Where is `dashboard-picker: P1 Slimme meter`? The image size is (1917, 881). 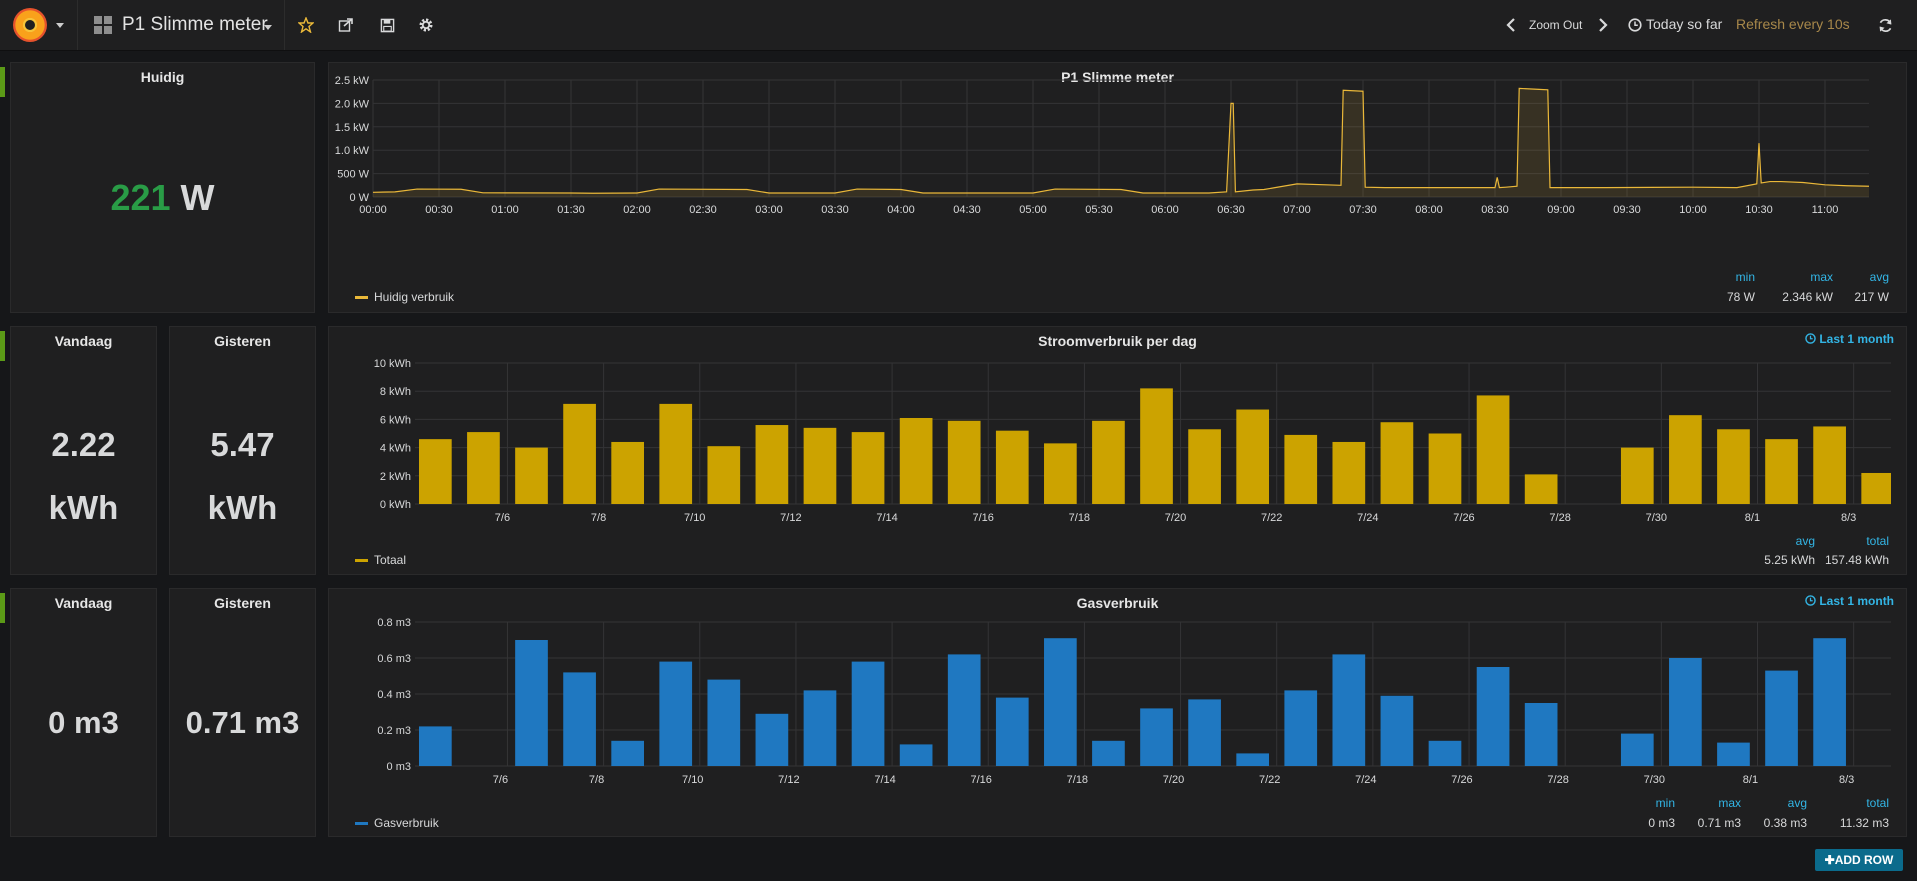
dashboard-picker: P1 Slimme meter is located at coordinates (181, 25).